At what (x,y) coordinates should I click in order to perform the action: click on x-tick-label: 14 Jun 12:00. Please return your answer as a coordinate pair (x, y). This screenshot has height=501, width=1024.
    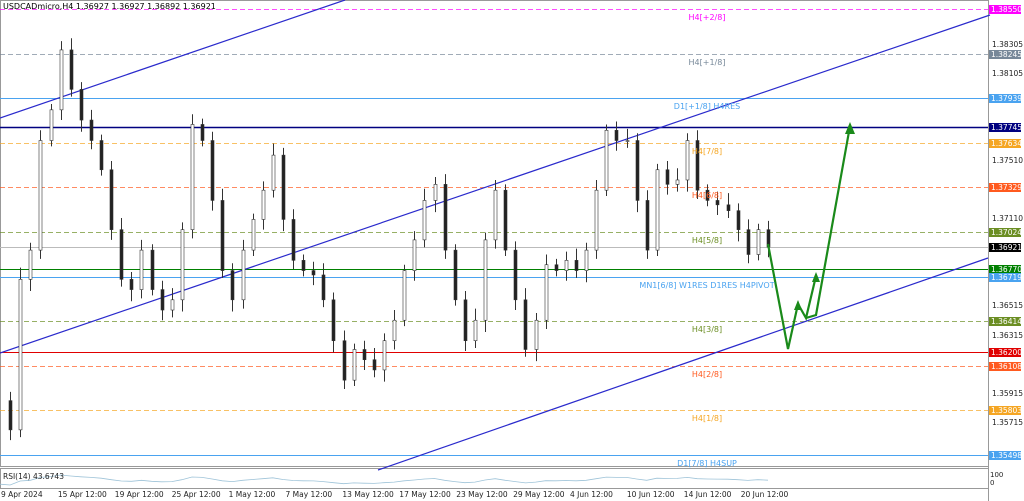
    Looking at the image, I should click on (707, 494).